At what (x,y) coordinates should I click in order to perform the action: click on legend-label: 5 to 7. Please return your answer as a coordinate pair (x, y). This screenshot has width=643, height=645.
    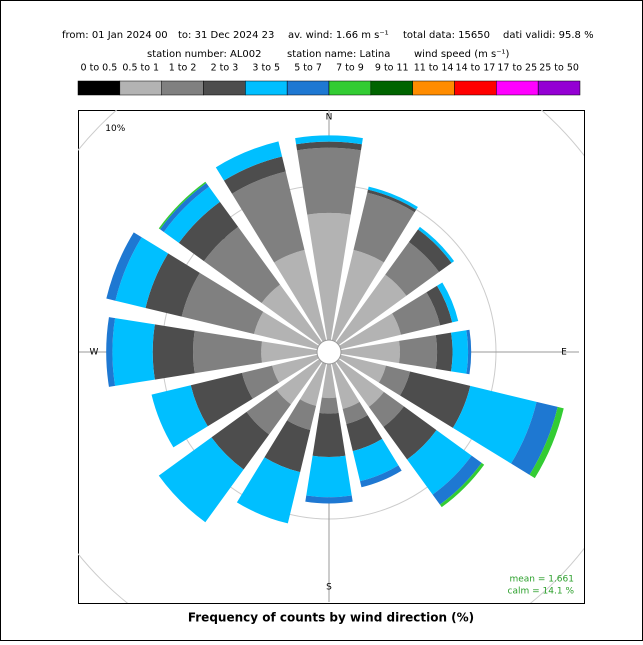
    Looking at the image, I should click on (308, 68).